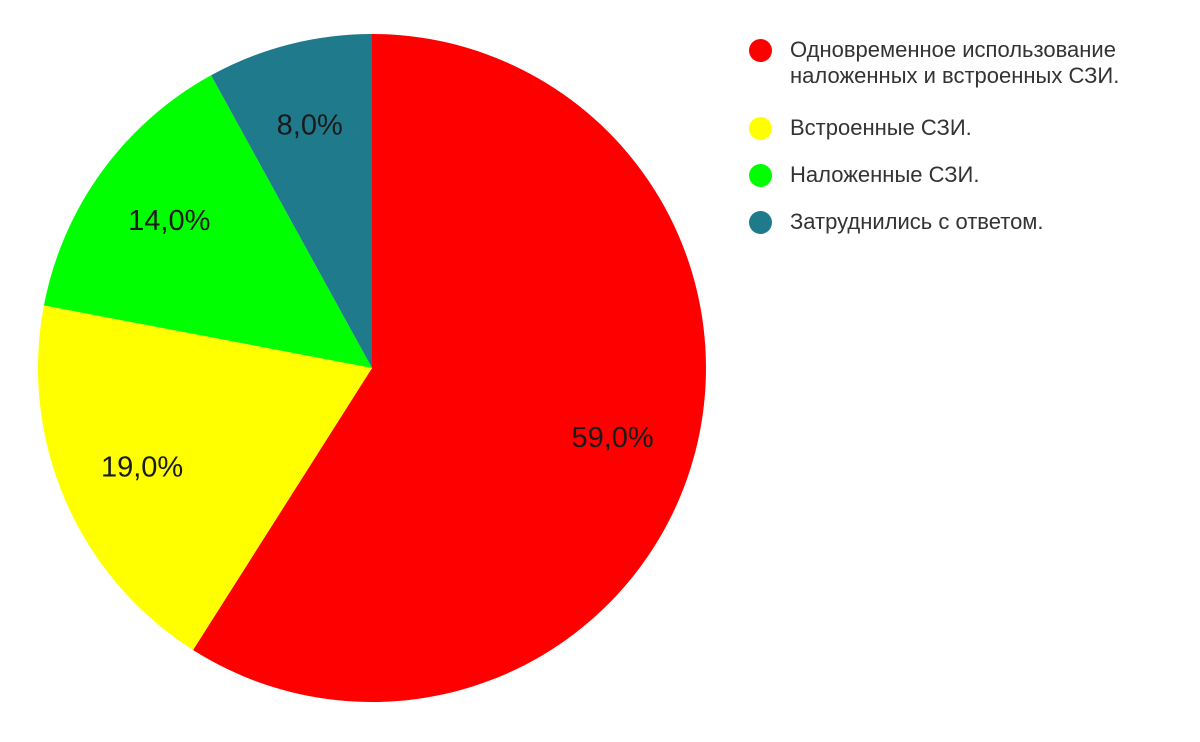 This screenshot has height=742, width=1200. What do you see at coordinates (917, 221) in the screenshot?
I see `legend-label: Затруднились с ответом.` at bounding box center [917, 221].